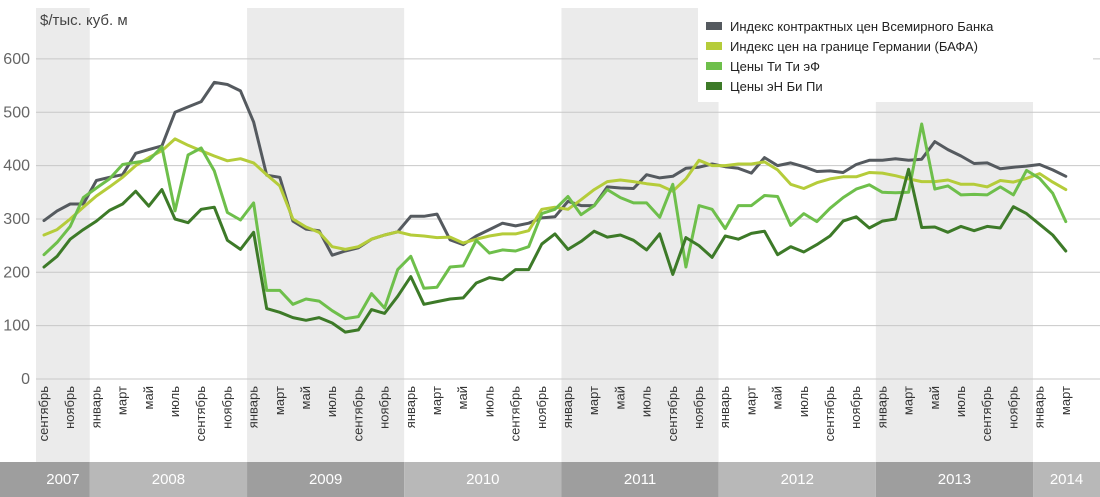 This screenshot has width=1100, height=497. I want to click on y-tick-100: 100, so click(16, 326).